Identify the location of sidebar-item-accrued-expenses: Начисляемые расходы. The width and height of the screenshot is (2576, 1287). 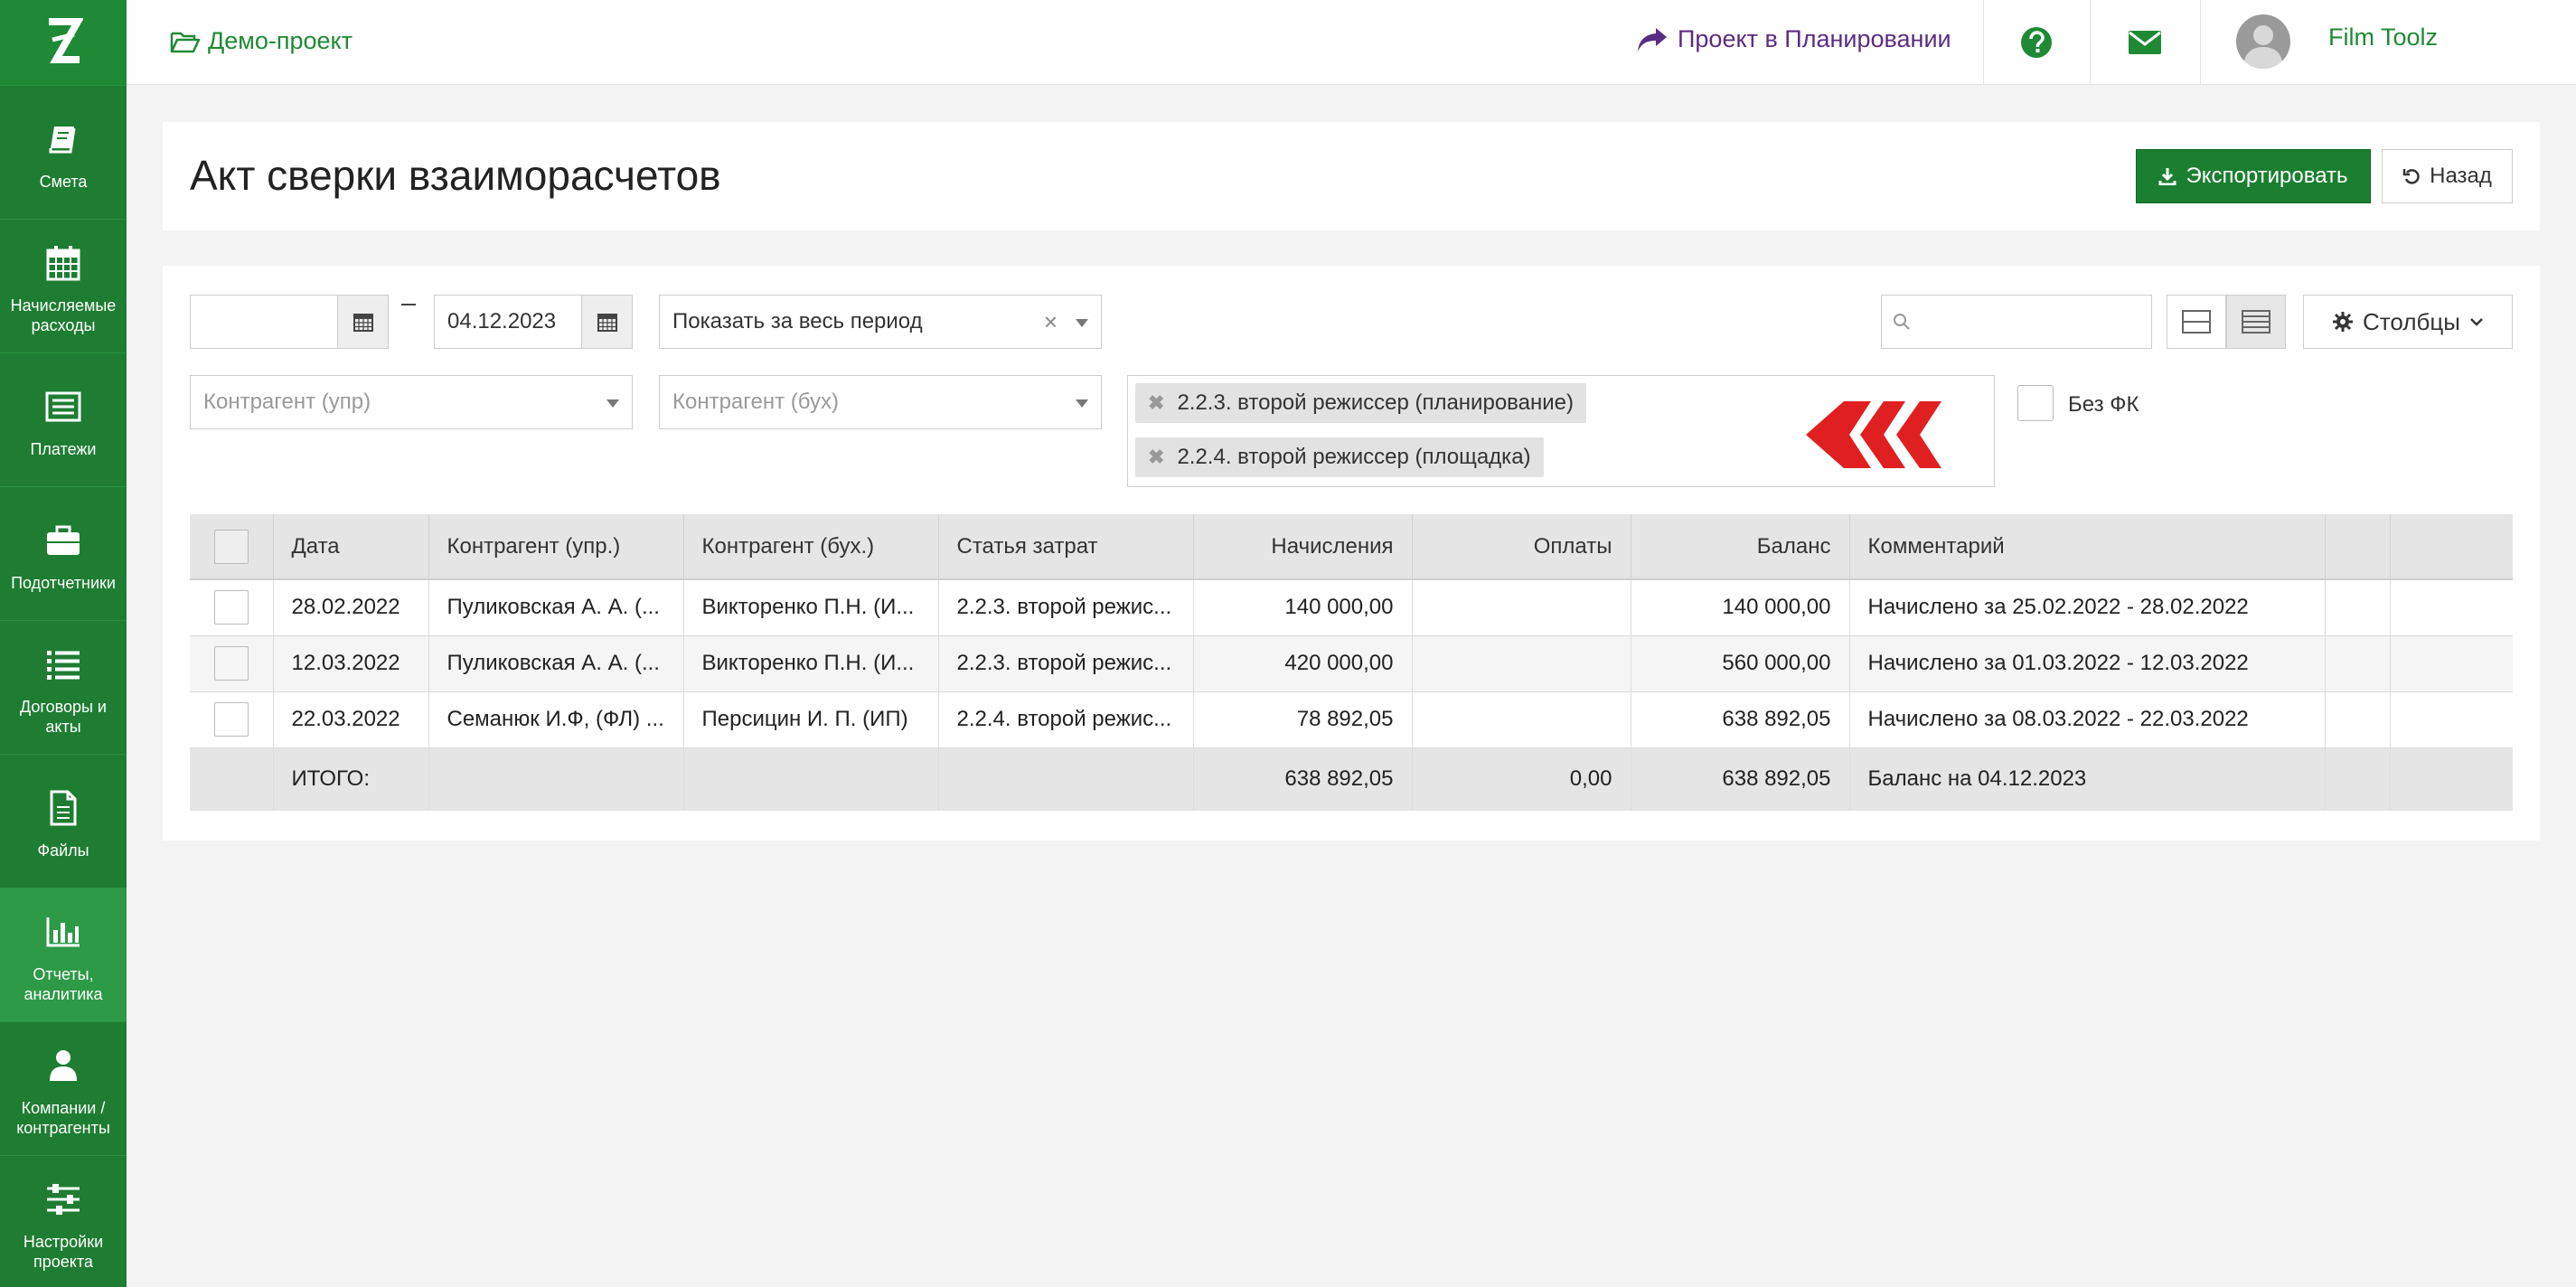
(63, 285).